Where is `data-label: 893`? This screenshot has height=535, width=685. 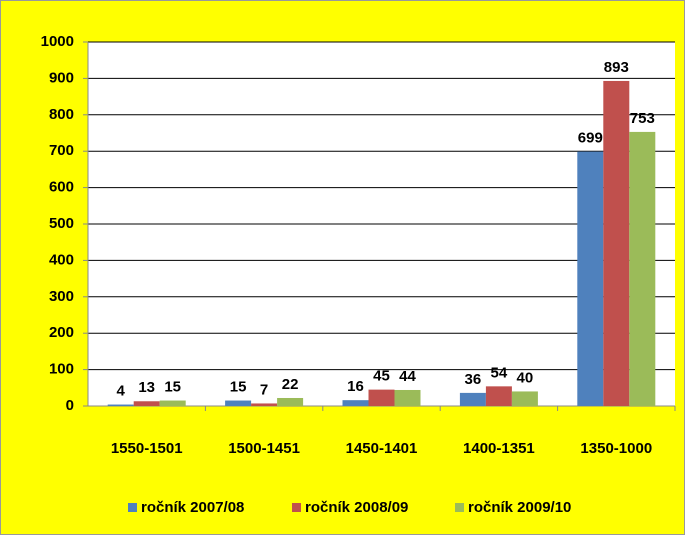
data-label: 893 is located at coordinates (616, 67).